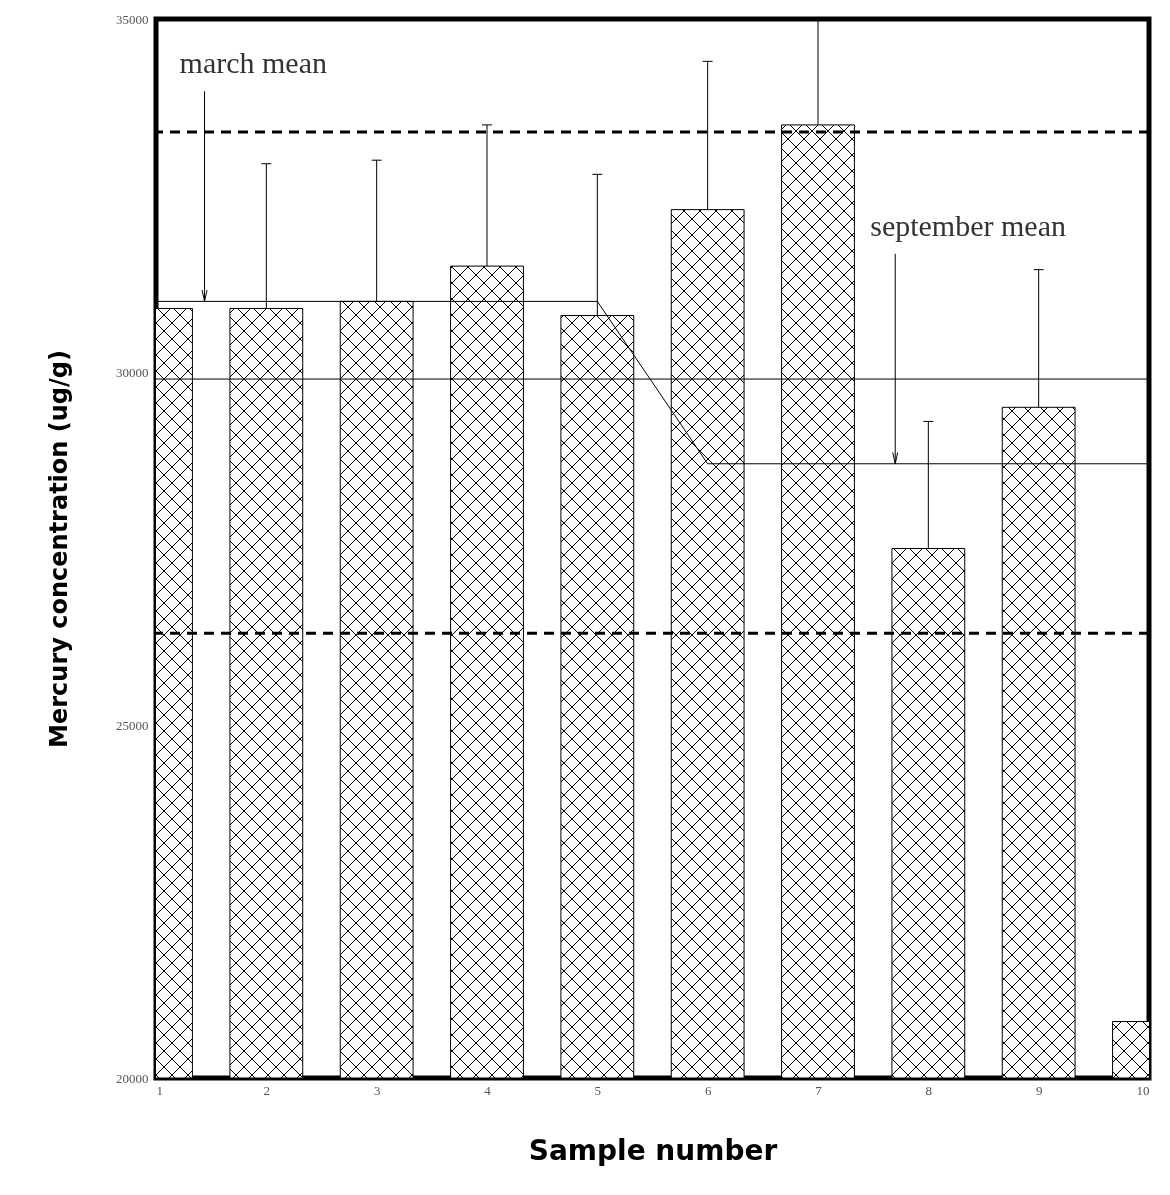 Image resolution: width=1170 pixels, height=1195 pixels. I want to click on x-tick-label: 8, so click(929, 1090).